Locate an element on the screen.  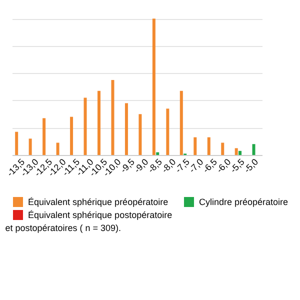
legend-label: Équivalent sphérique préopératoire is located at coordinates (98, 202).